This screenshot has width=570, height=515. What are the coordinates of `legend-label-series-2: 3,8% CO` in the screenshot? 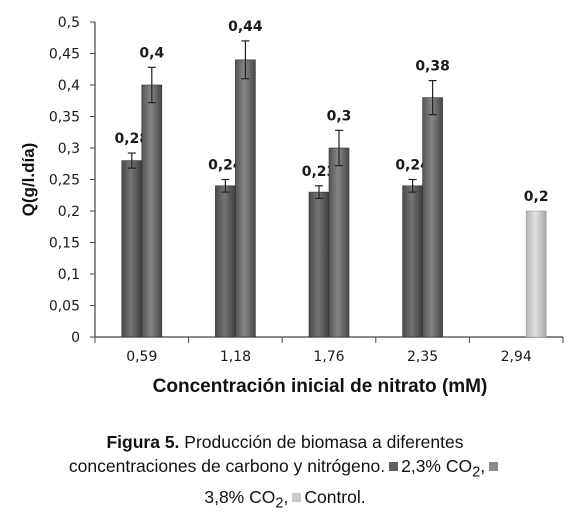 It's located at (239, 497).